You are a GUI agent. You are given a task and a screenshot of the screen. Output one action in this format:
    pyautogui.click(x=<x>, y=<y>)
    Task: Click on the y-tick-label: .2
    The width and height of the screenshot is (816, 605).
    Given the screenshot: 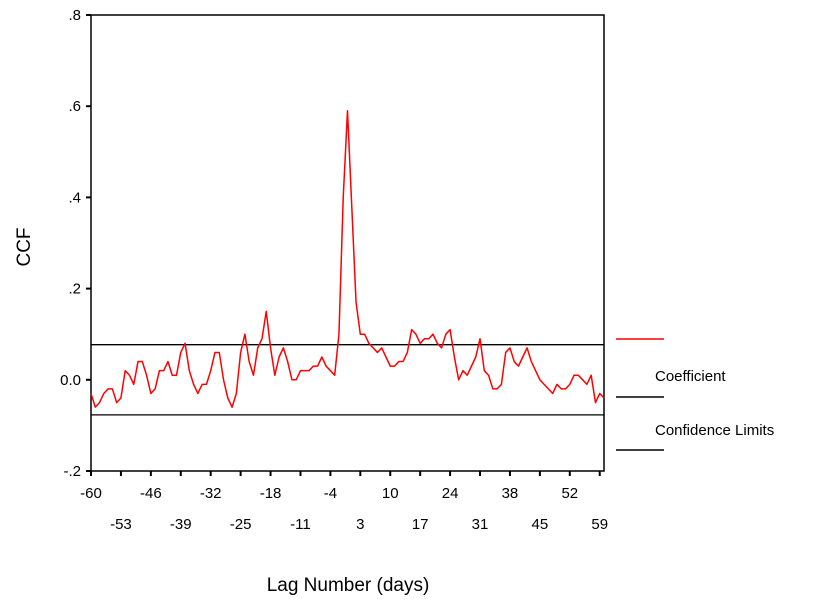 What is the action you would take?
    pyautogui.click(x=74, y=289)
    